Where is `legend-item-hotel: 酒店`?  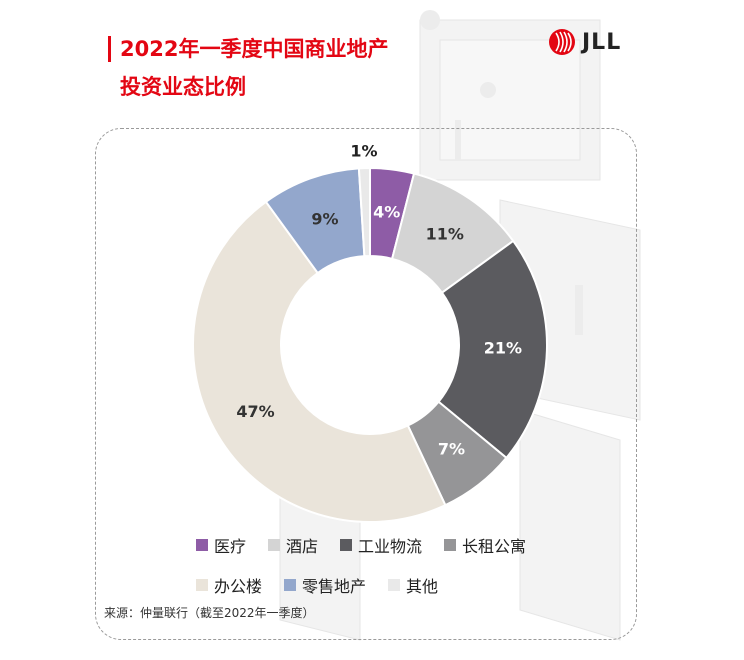
legend-item-hotel: 酒店 is located at coordinates (293, 545).